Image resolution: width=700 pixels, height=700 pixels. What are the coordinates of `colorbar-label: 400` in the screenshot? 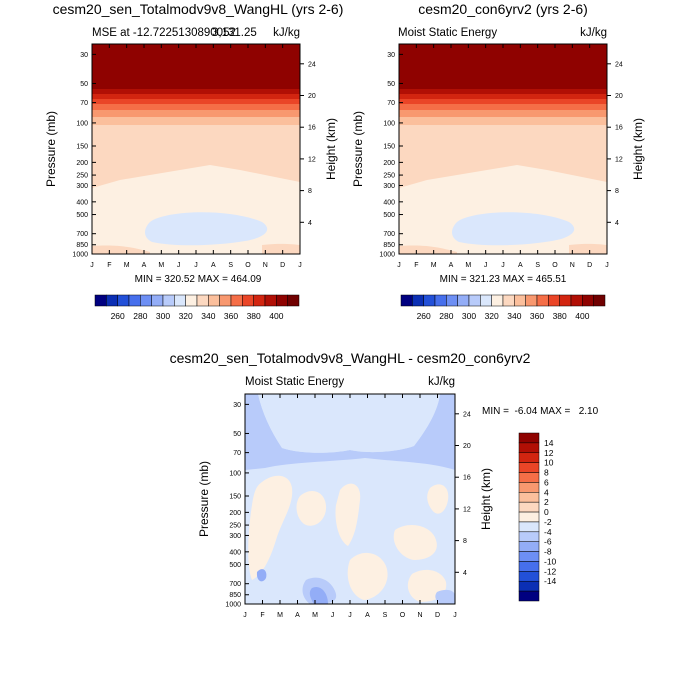 It's located at (276, 316).